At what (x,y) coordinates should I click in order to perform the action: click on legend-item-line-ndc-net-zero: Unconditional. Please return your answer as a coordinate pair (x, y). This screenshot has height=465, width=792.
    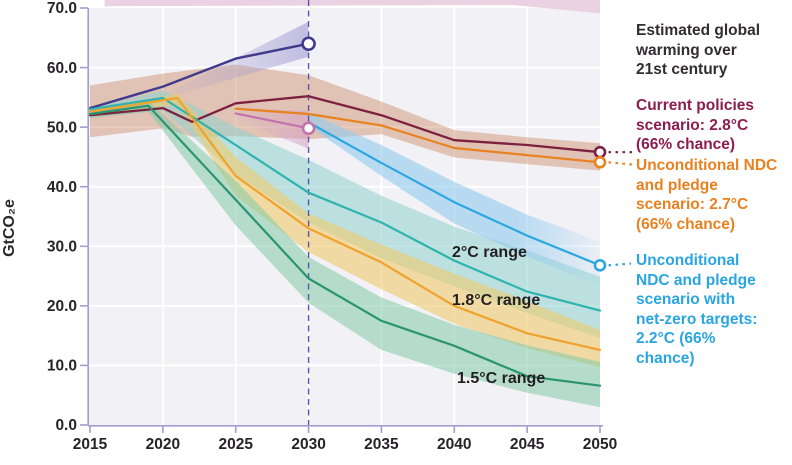
    Looking at the image, I should click on (688, 260).